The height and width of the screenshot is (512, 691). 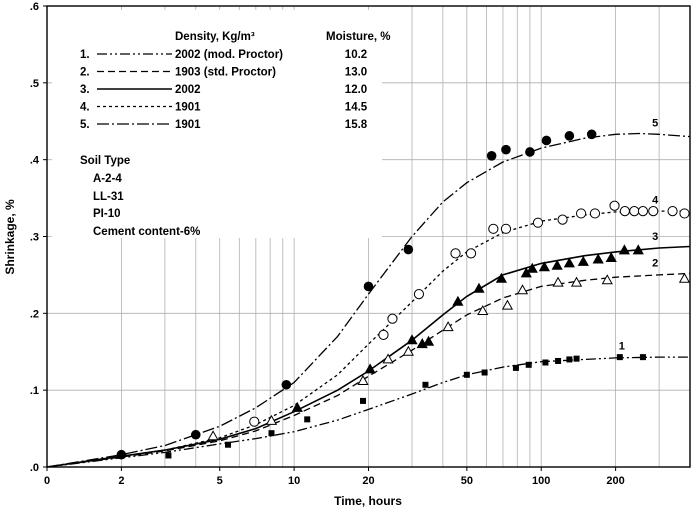 What do you see at coordinates (34, 238) in the screenshot?
I see `y-tick-label: .3` at bounding box center [34, 238].